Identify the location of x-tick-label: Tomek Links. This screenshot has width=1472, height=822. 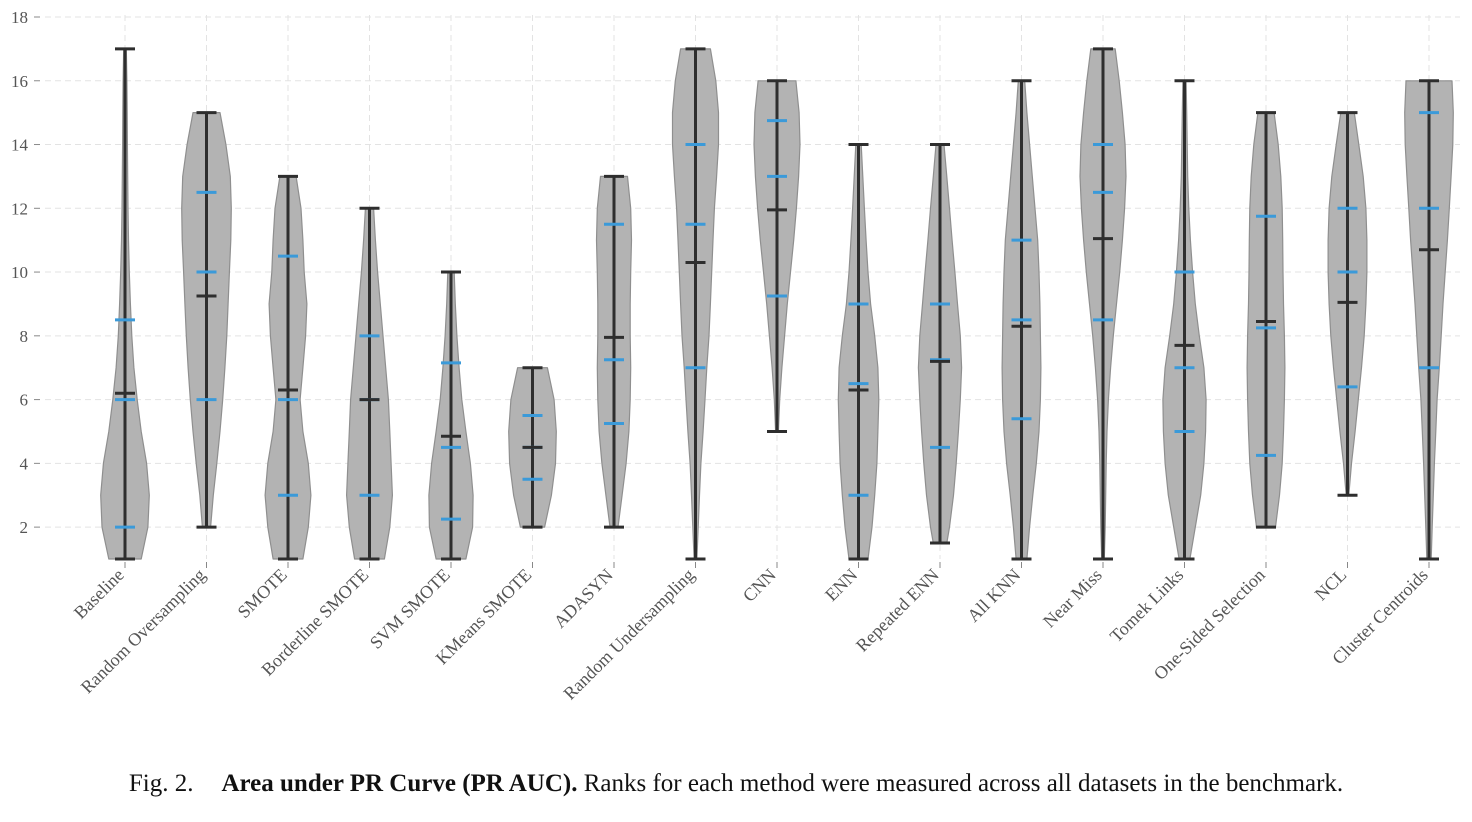
(1146, 605).